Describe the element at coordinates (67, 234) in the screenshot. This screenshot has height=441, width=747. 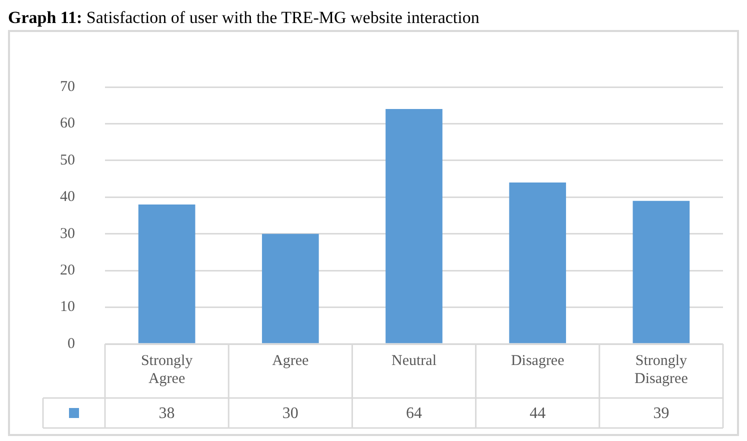
I see `y-tick-label: 30` at that location.